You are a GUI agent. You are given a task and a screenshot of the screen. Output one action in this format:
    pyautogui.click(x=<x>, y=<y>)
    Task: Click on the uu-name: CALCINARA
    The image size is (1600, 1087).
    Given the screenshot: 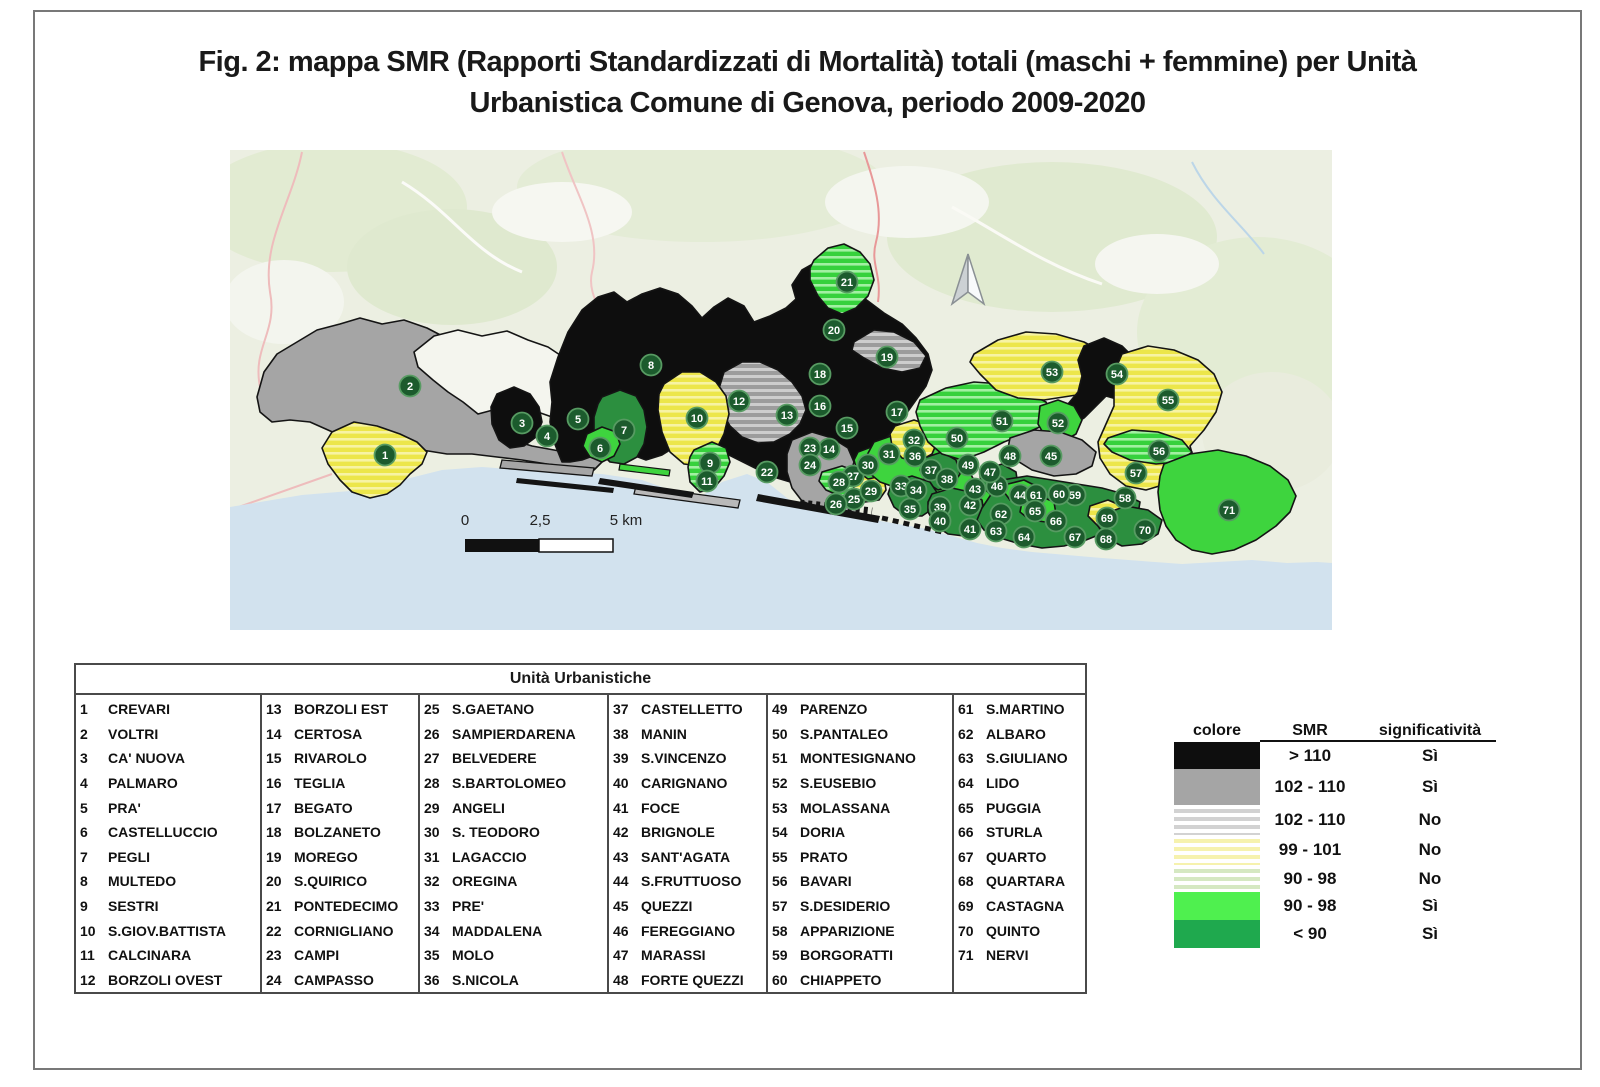 What is the action you would take?
    pyautogui.click(x=150, y=955)
    